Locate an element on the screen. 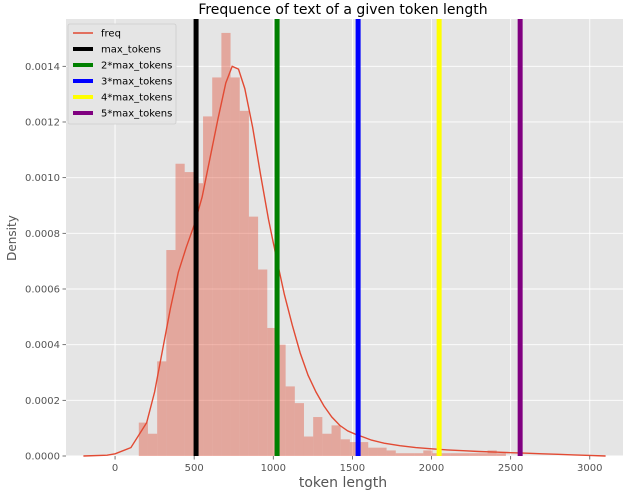 Image resolution: width=630 pixels, height=493 pixels. y-tick-label: 0.0008 is located at coordinates (42, 234).